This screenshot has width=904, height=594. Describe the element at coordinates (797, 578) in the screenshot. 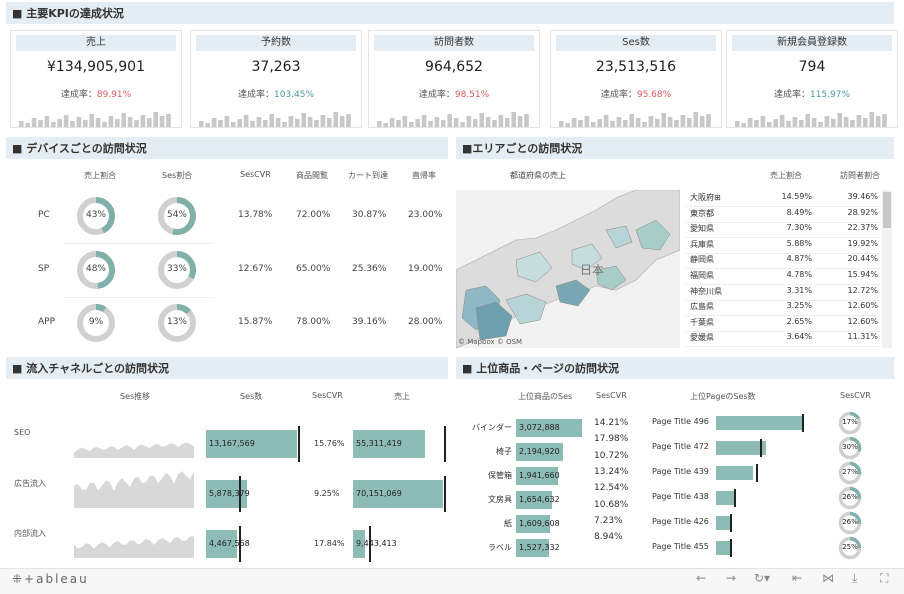

I see `revert-all-icon: ⇤` at that location.